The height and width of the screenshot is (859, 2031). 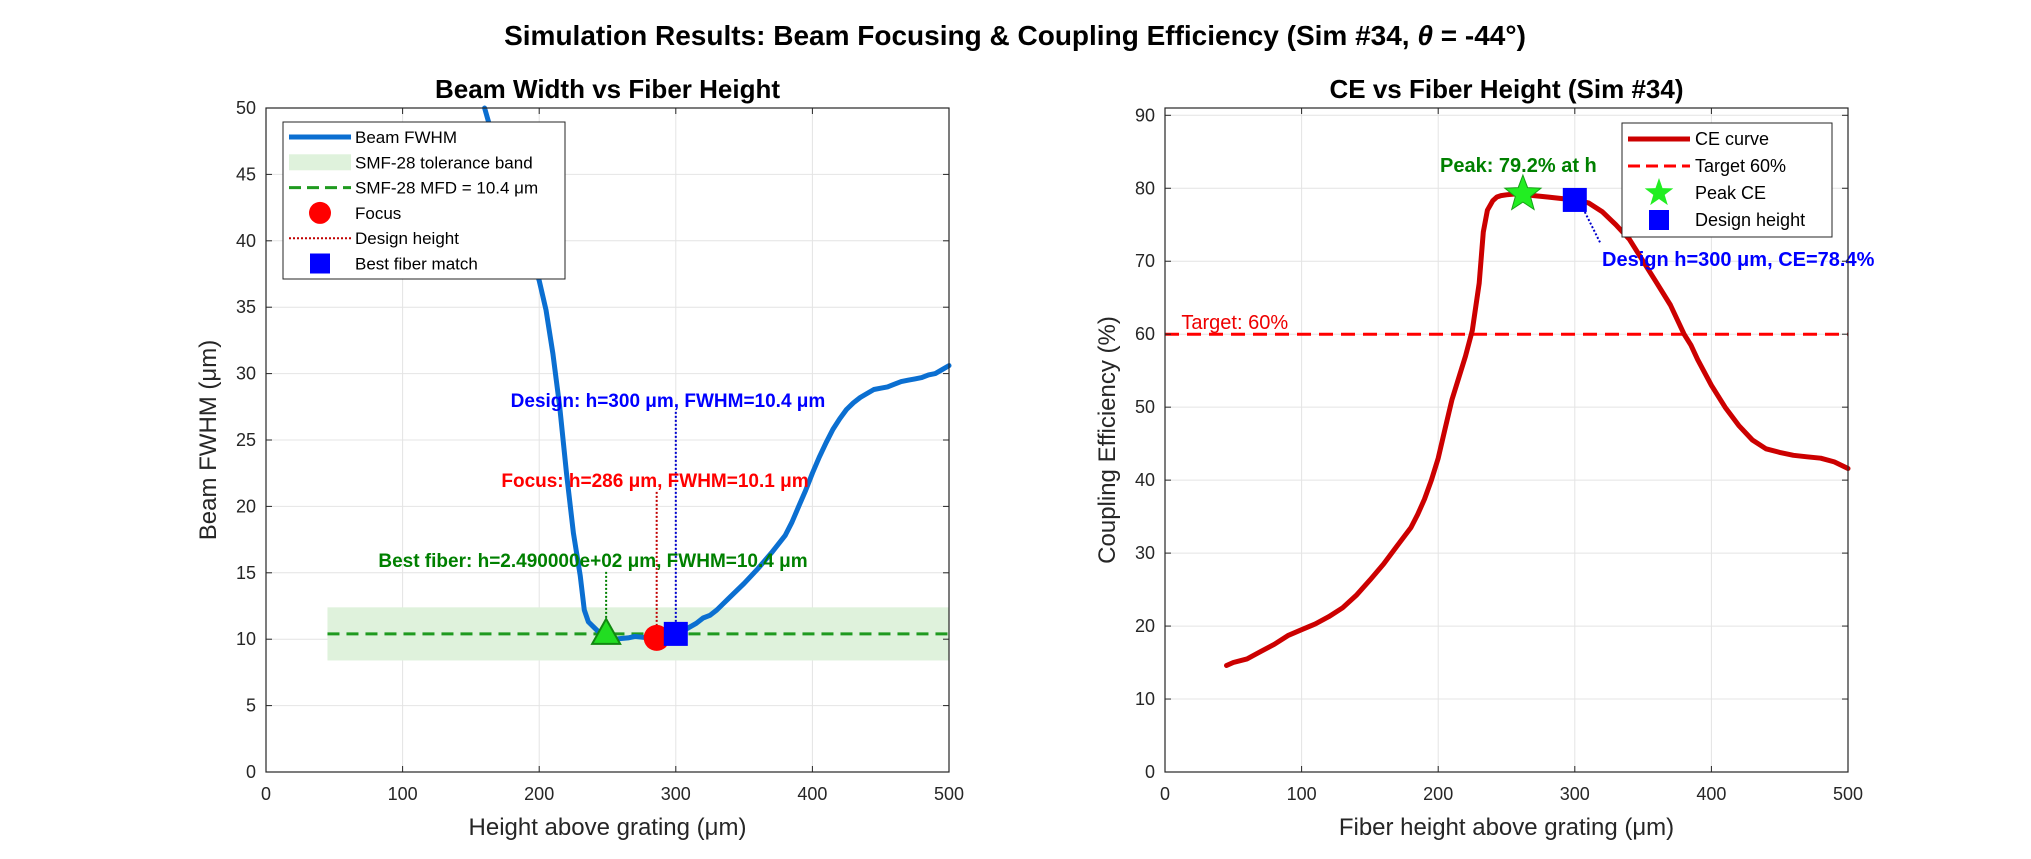 I want to click on beam-xtick-label: 300, so click(x=676, y=794).